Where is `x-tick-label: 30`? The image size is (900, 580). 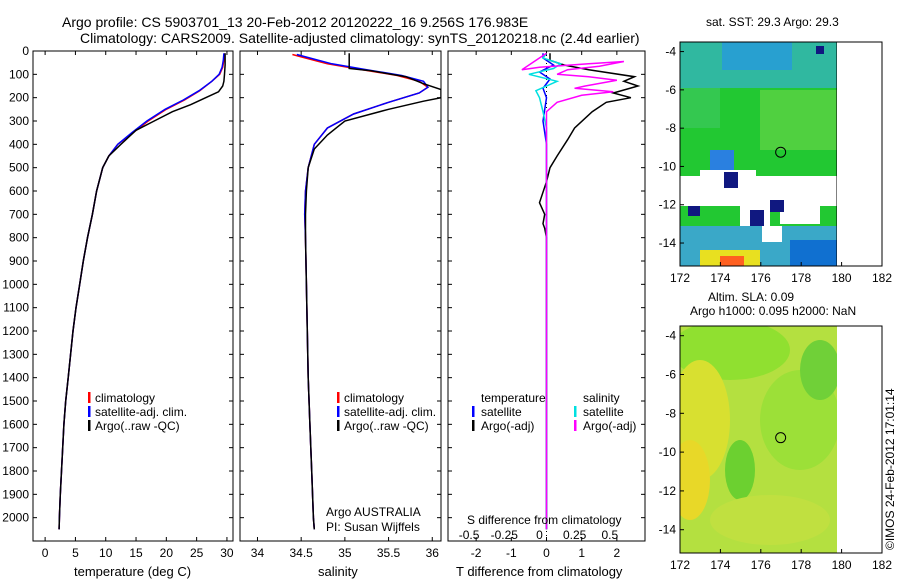
x-tick-label: 30 is located at coordinates (227, 553).